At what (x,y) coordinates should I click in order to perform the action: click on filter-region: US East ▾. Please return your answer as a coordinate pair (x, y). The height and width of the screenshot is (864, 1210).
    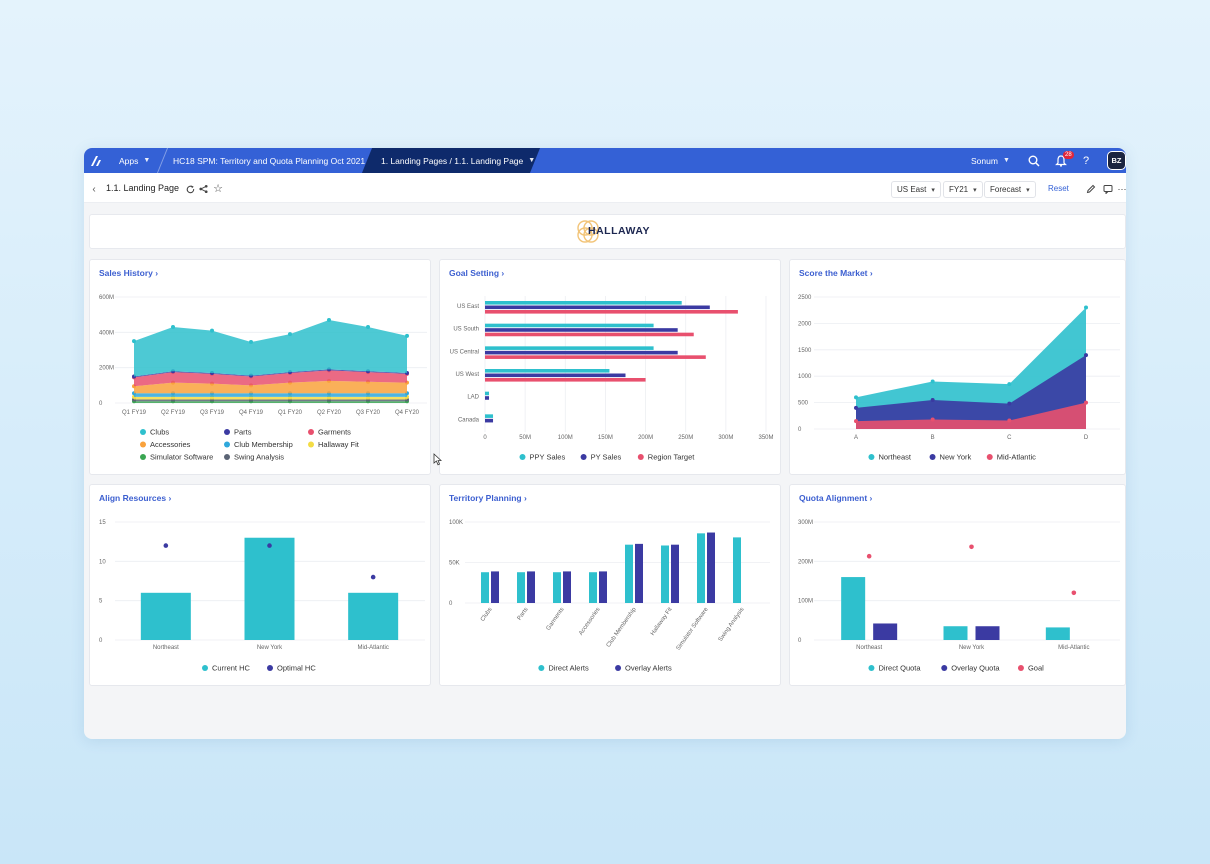
    Looking at the image, I should click on (916, 189).